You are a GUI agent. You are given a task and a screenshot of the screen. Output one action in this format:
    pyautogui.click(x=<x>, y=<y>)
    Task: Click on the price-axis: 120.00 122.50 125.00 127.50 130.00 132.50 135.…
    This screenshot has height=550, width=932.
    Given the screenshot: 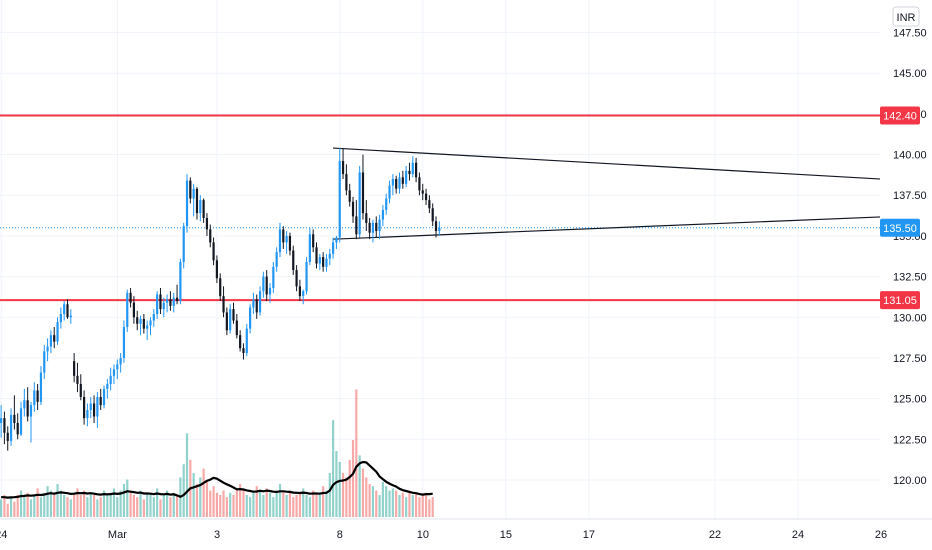 What is the action you would take?
    pyautogui.click(x=906, y=275)
    